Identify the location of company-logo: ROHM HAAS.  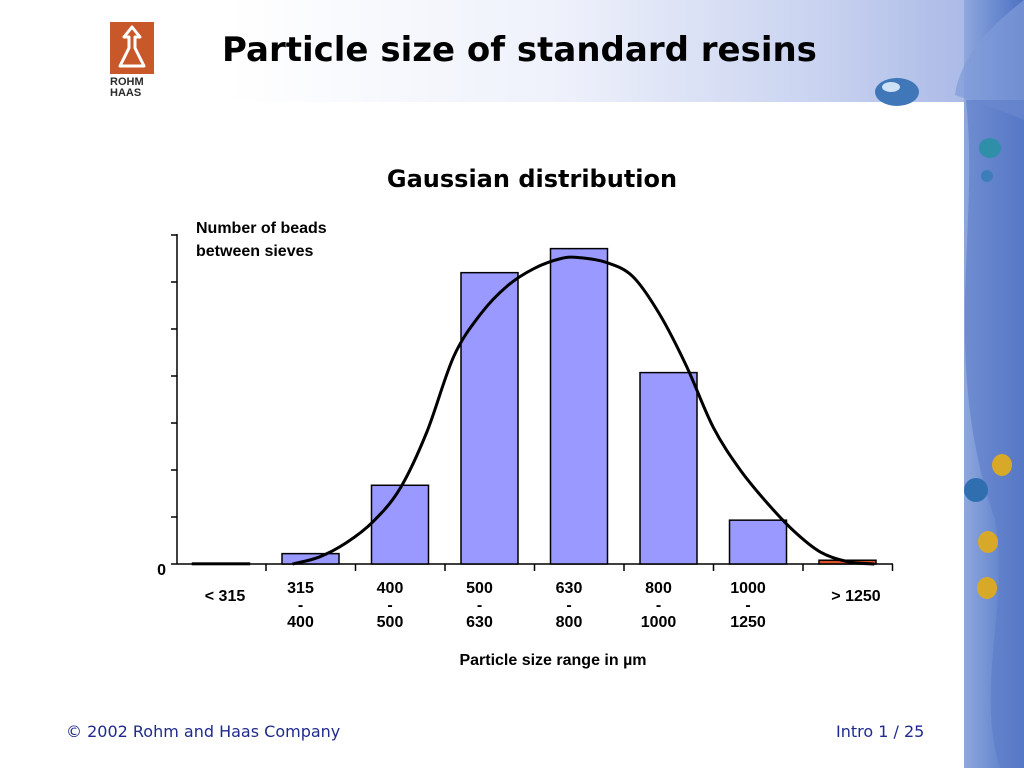
(133, 63).